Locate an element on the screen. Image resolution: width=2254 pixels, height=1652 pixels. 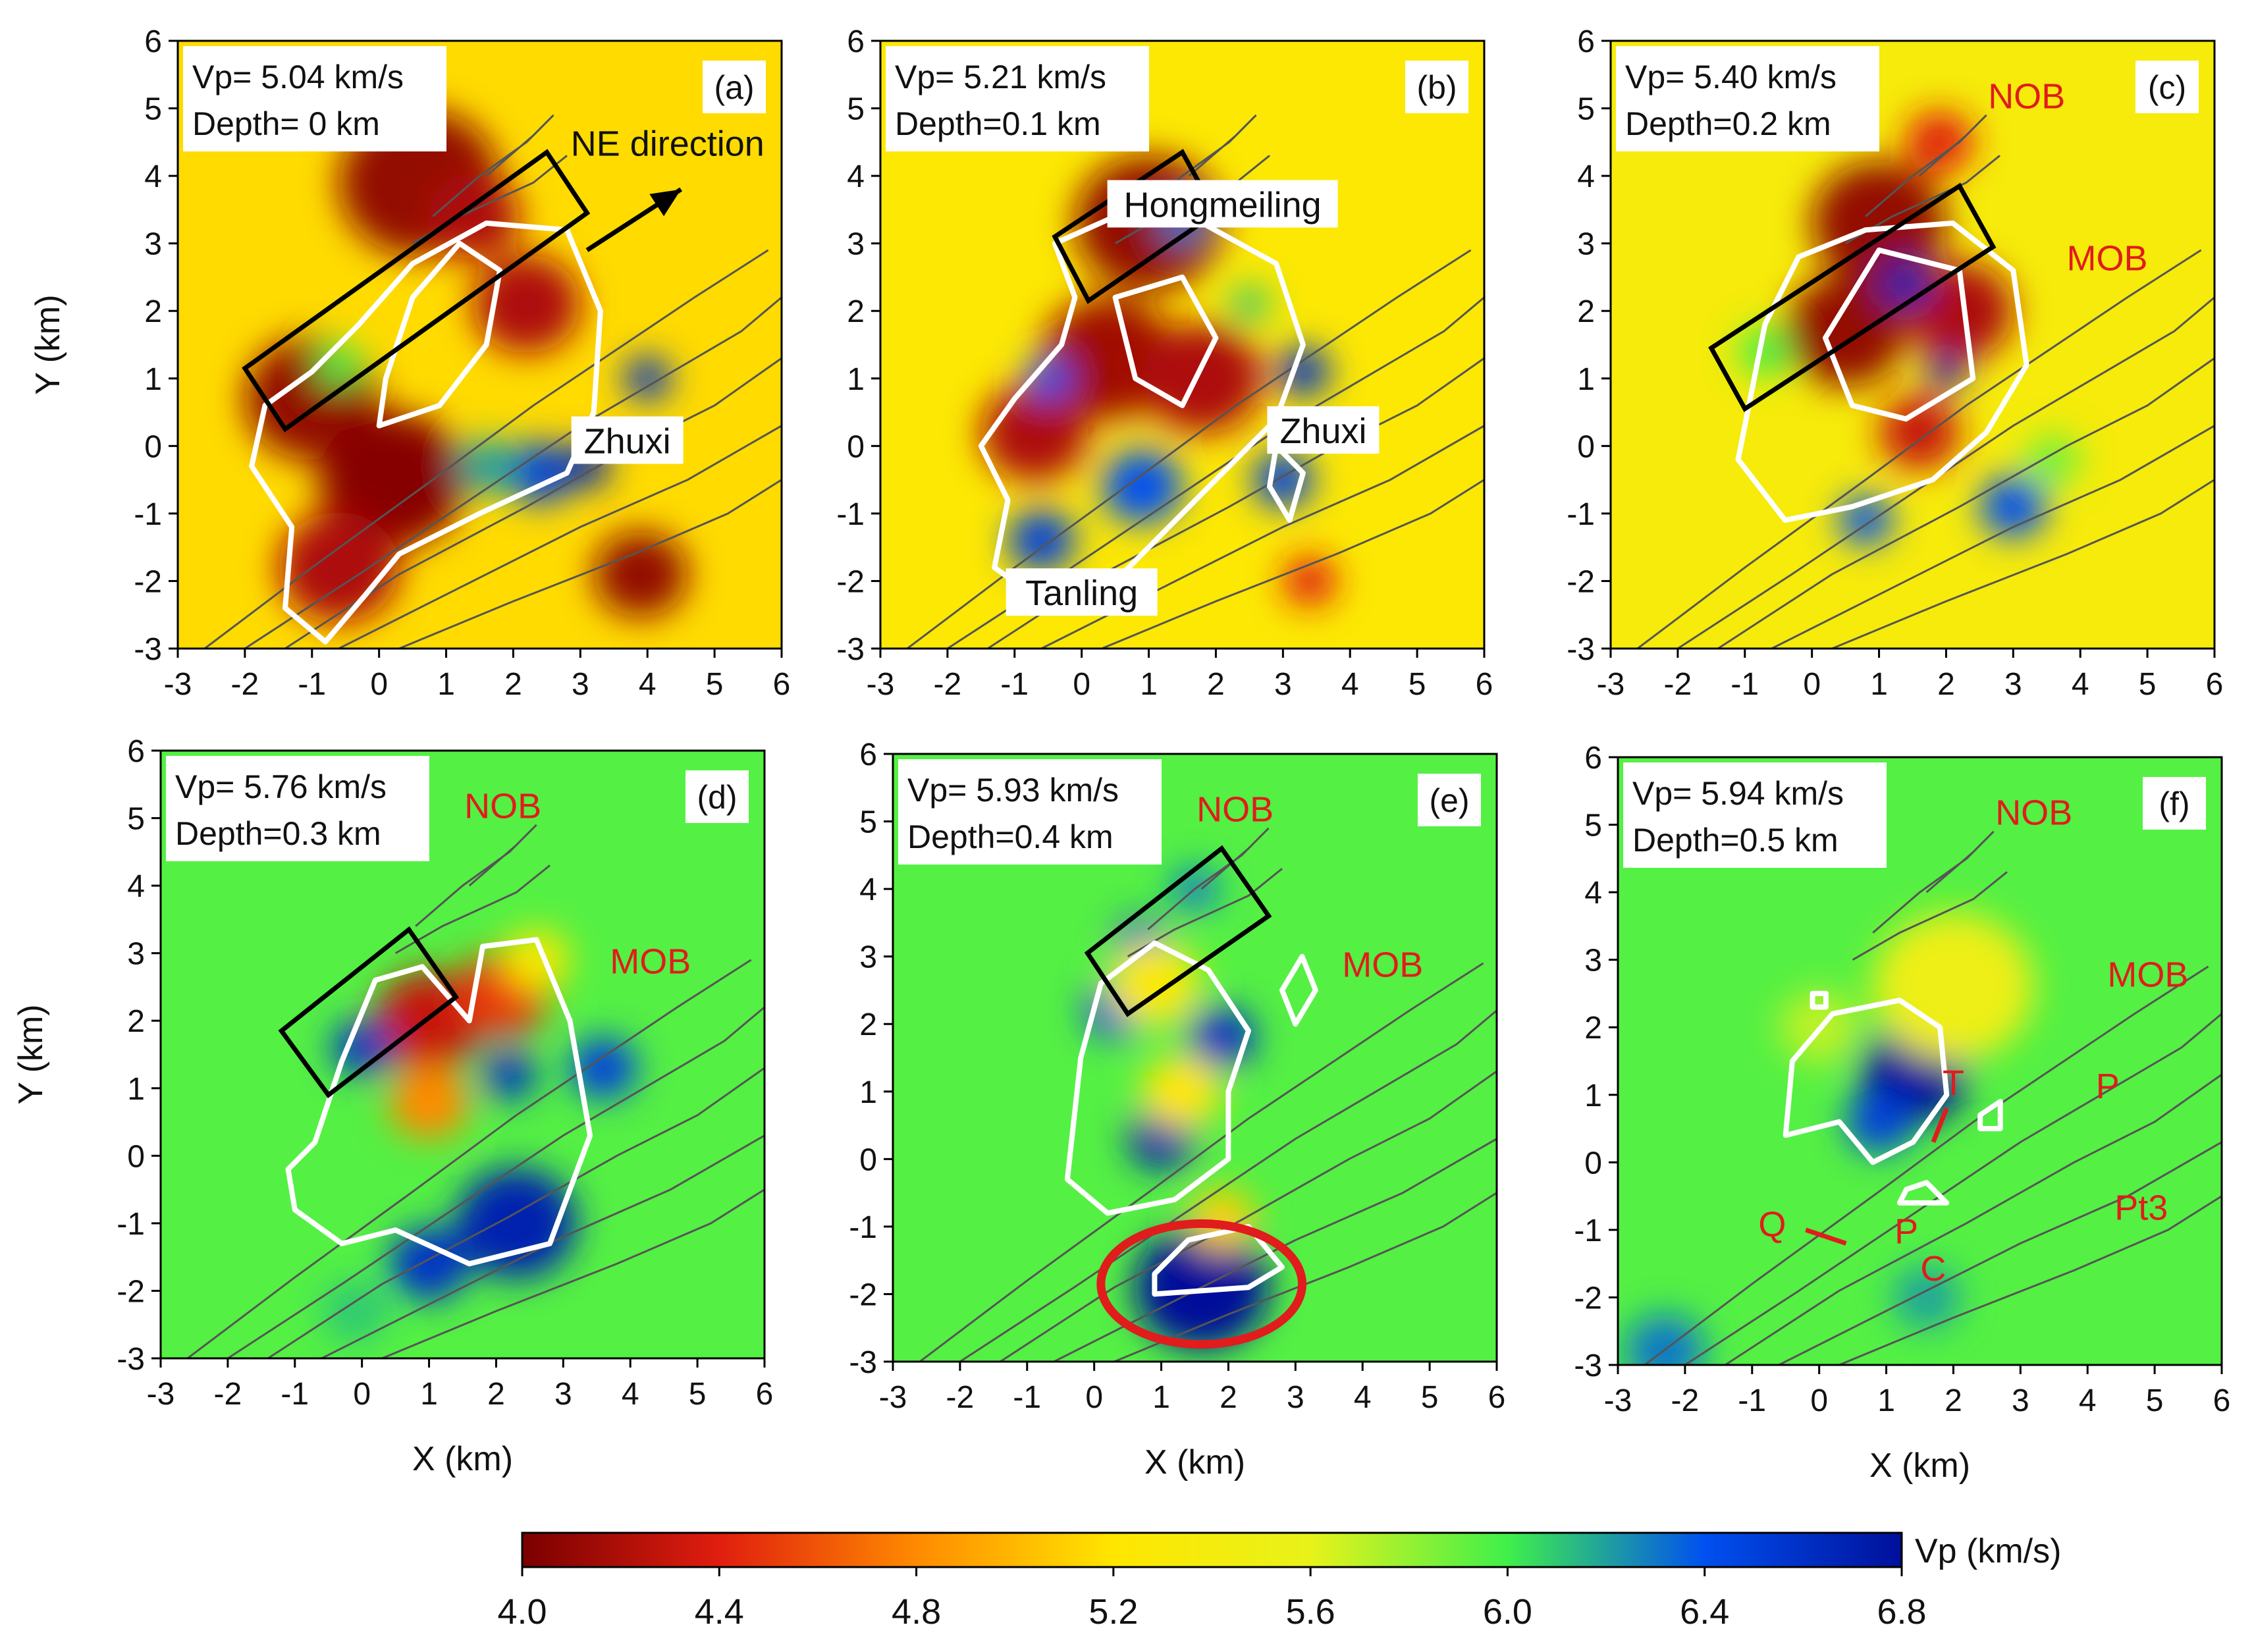
info-box: Vp= 5.04 km/s Depth= 0 km is located at coordinates (314, 98).